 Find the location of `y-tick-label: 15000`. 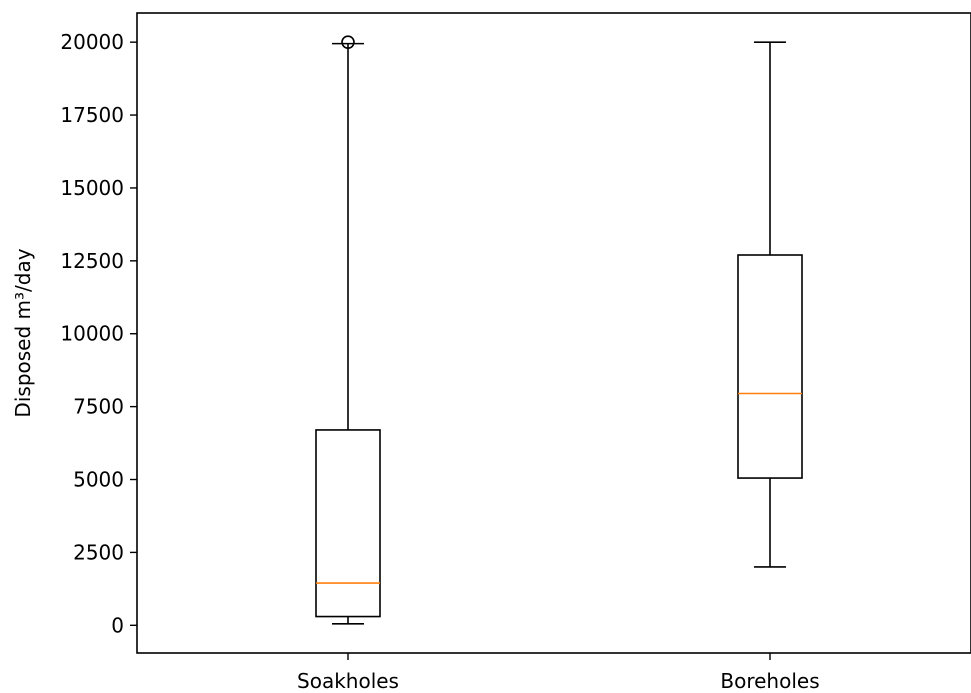

y-tick-label: 15000 is located at coordinates (92, 188).